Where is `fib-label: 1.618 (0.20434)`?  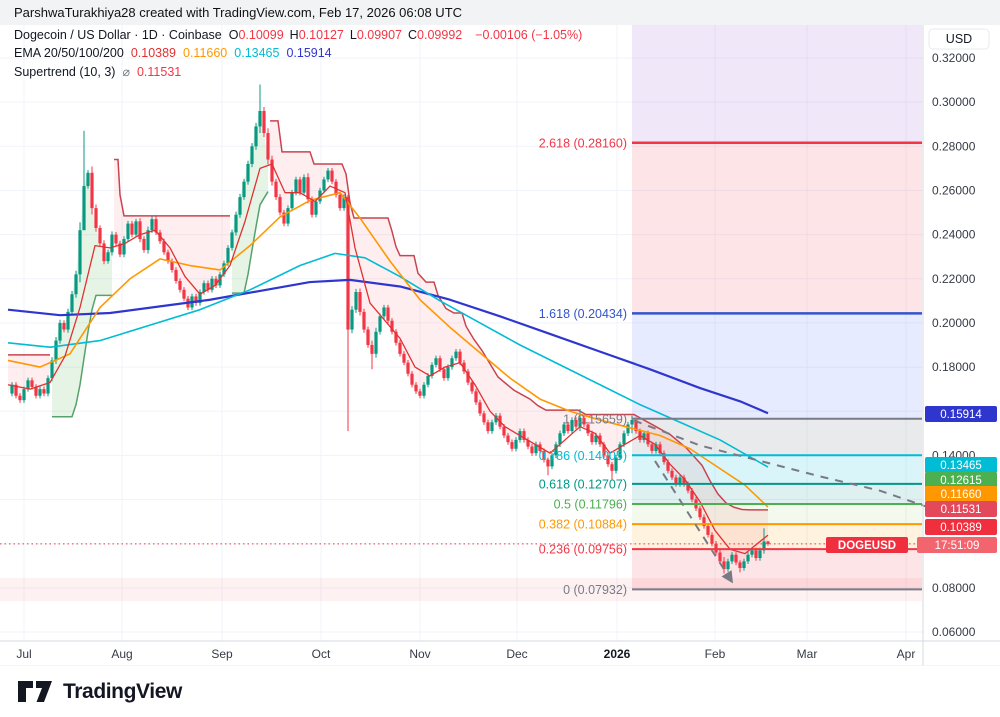 fib-label: 1.618 (0.20434) is located at coordinates (583, 314).